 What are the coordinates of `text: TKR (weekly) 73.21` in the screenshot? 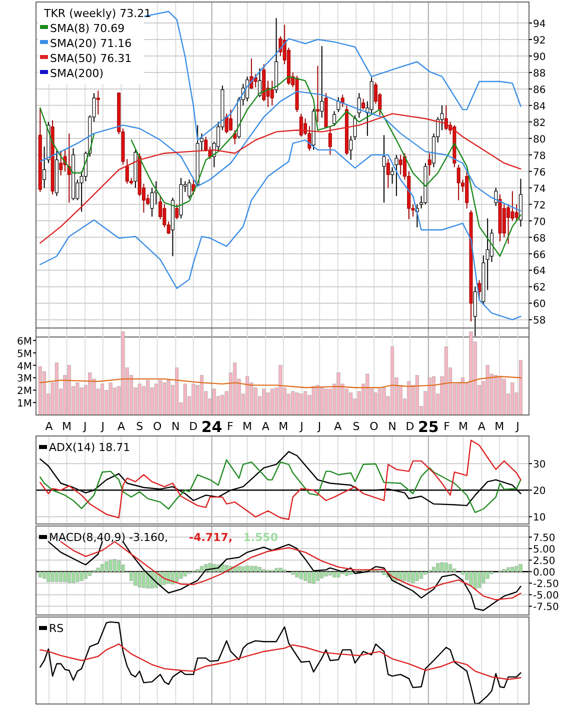 It's located at (97, 13).